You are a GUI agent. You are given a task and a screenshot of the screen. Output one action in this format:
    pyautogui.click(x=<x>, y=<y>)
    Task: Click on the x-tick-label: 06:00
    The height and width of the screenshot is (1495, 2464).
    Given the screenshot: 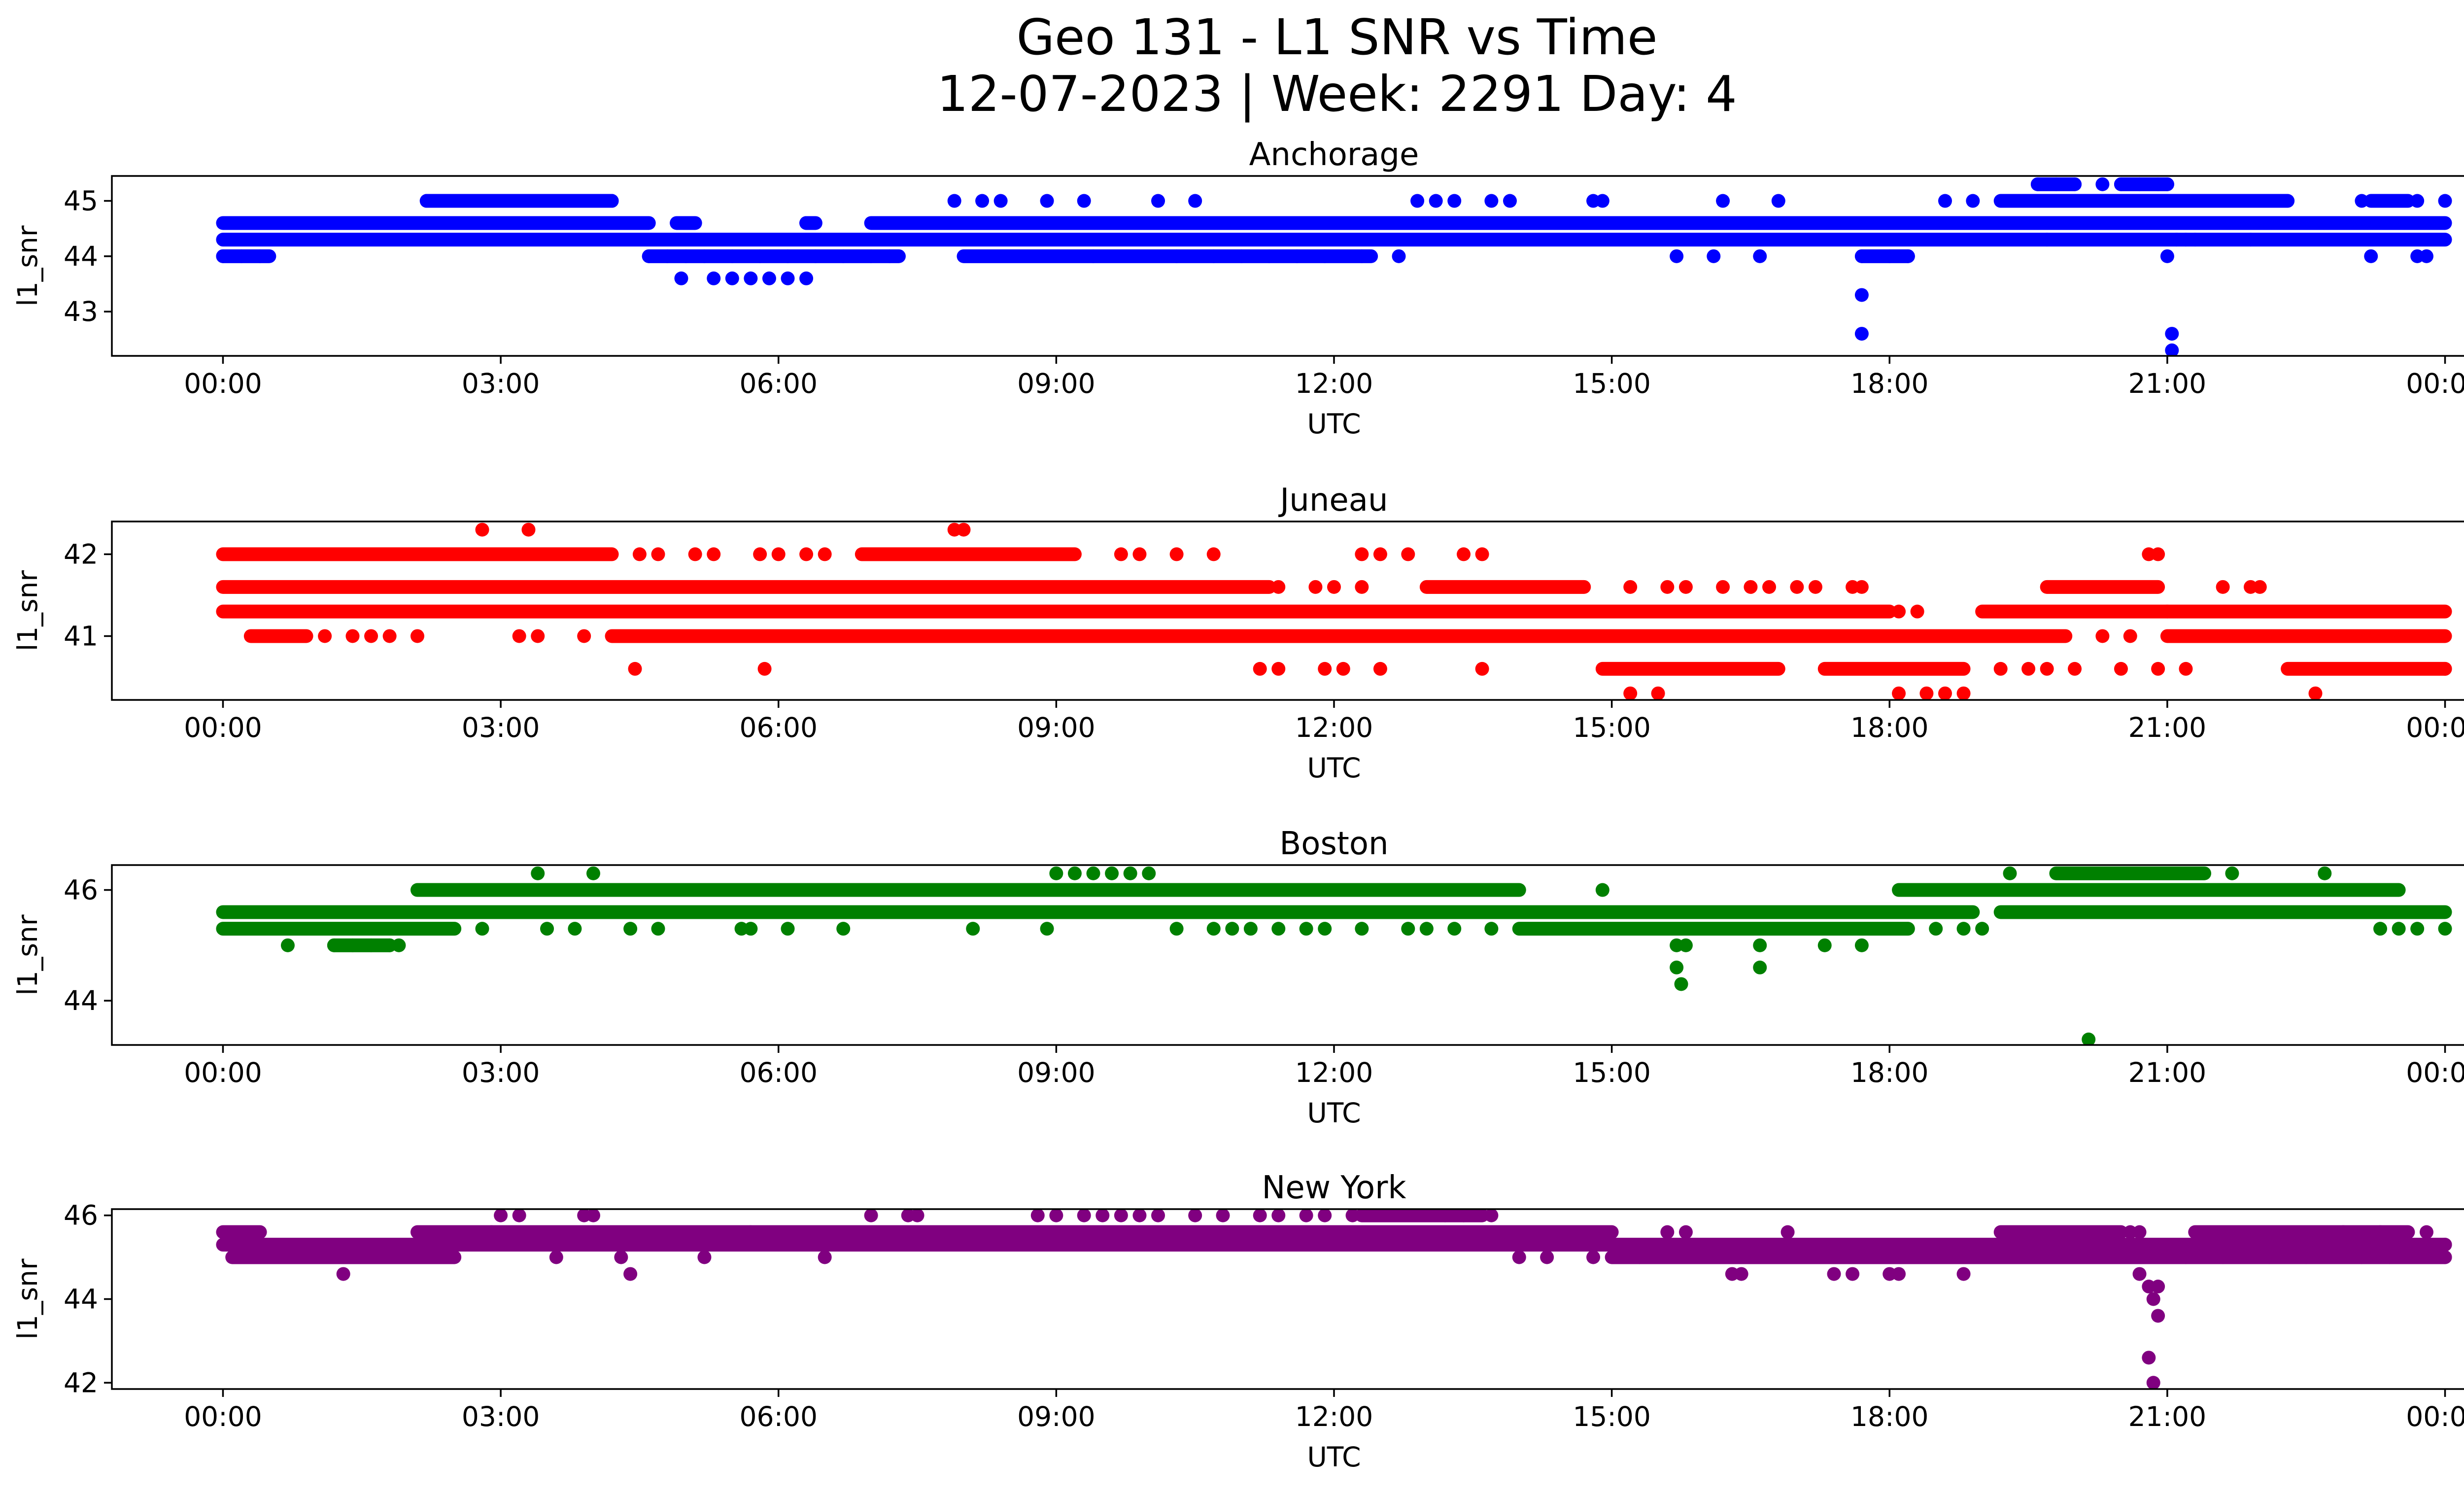 What is the action you would take?
    pyautogui.click(x=778, y=383)
    